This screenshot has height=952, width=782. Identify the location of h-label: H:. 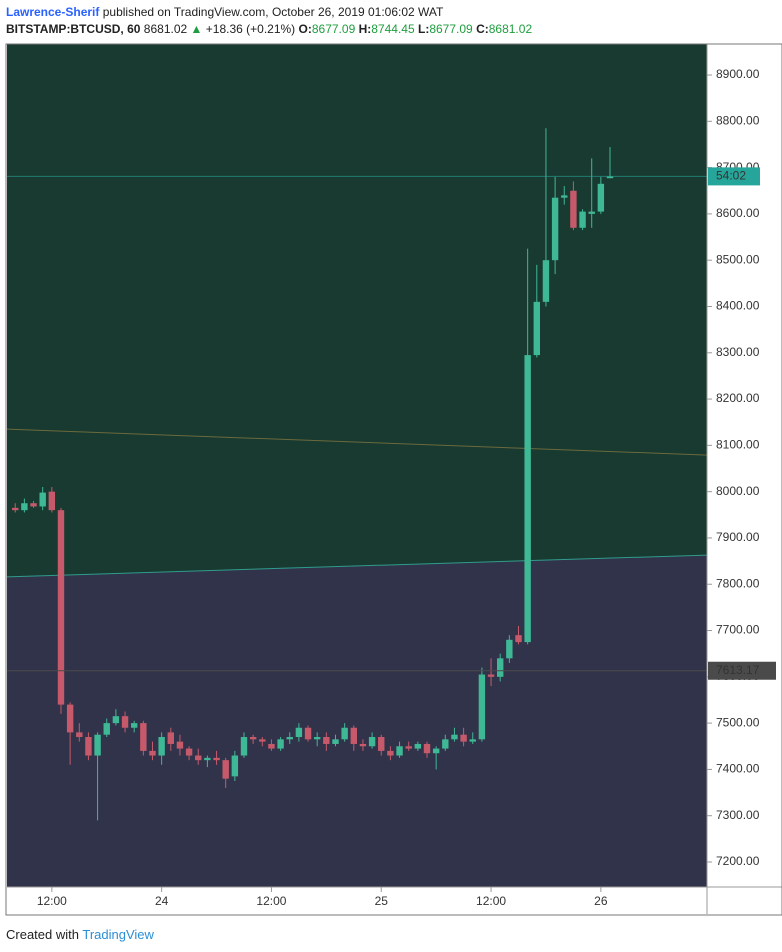
(365, 29).